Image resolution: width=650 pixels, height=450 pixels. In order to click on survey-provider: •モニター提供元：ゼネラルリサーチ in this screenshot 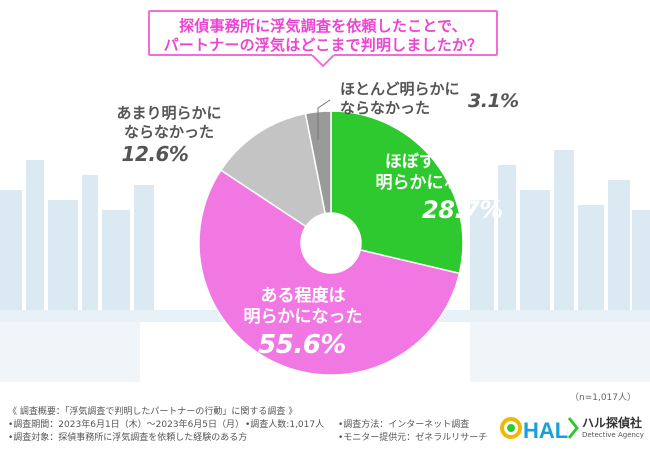, I will do `click(413, 438)`.